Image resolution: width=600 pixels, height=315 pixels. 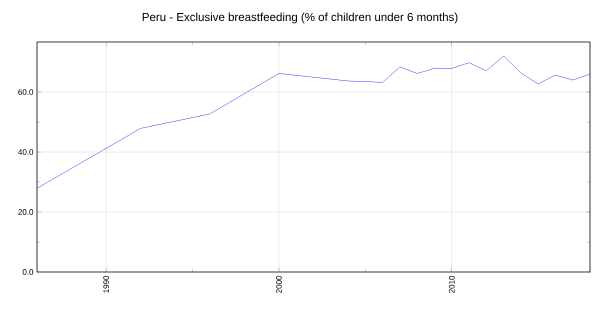 I want to click on x-tick-label: 2010, so click(x=451, y=284).